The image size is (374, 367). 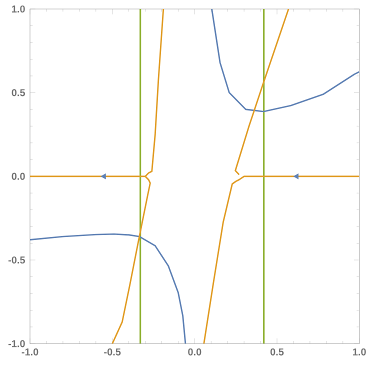 What do you see at coordinates (19, 92) in the screenshot?
I see `y-tick-label: 0.5` at bounding box center [19, 92].